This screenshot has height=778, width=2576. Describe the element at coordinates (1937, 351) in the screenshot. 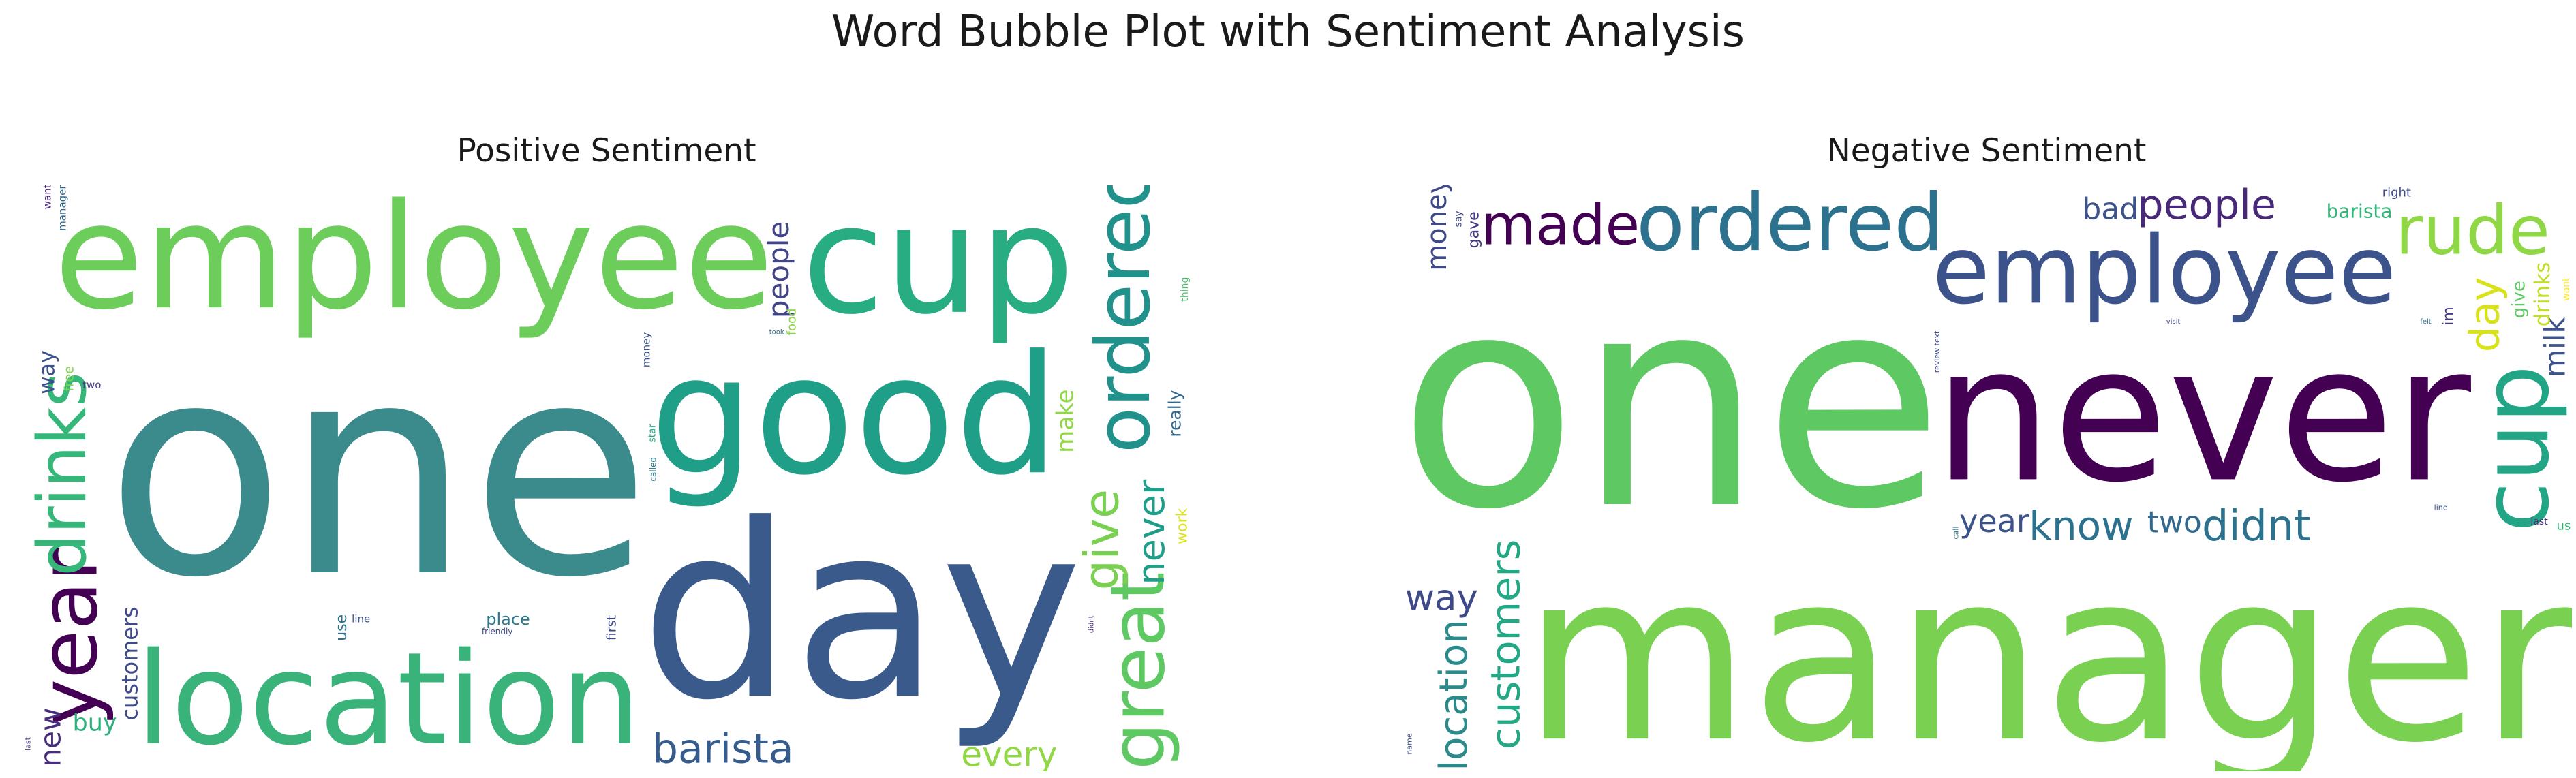

I see `word-review-text: review text` at that location.